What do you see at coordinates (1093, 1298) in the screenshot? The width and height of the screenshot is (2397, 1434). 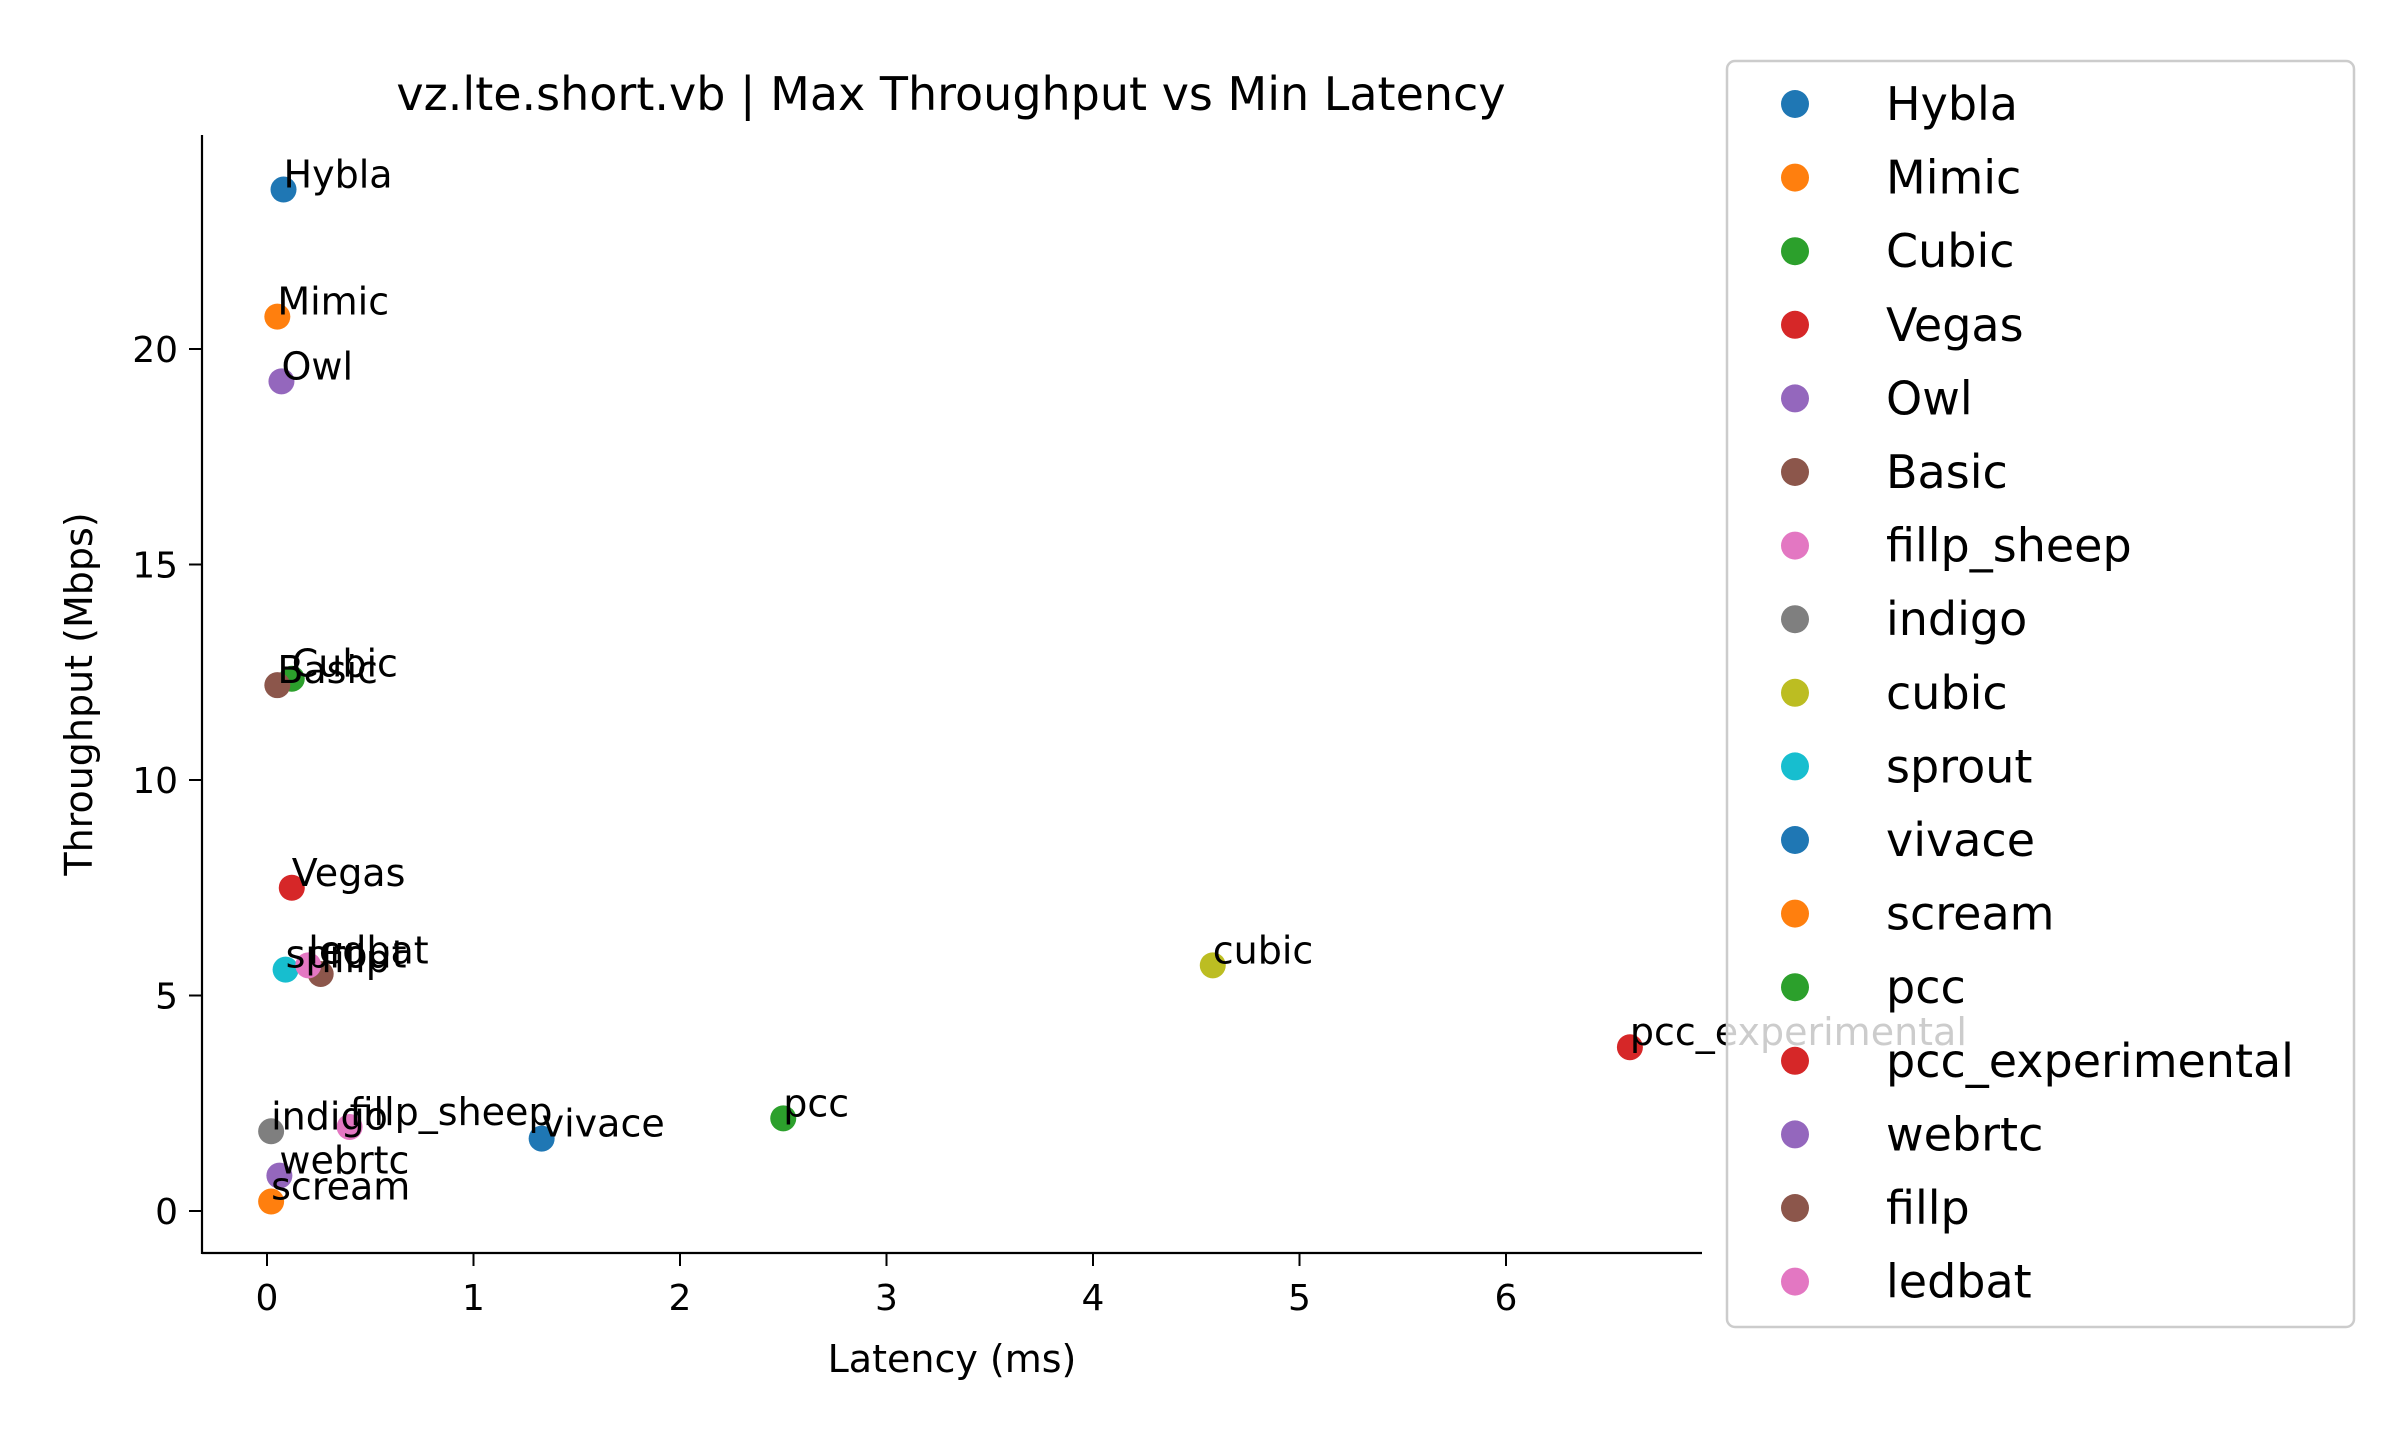 I see `x-tick-label: 4` at bounding box center [1093, 1298].